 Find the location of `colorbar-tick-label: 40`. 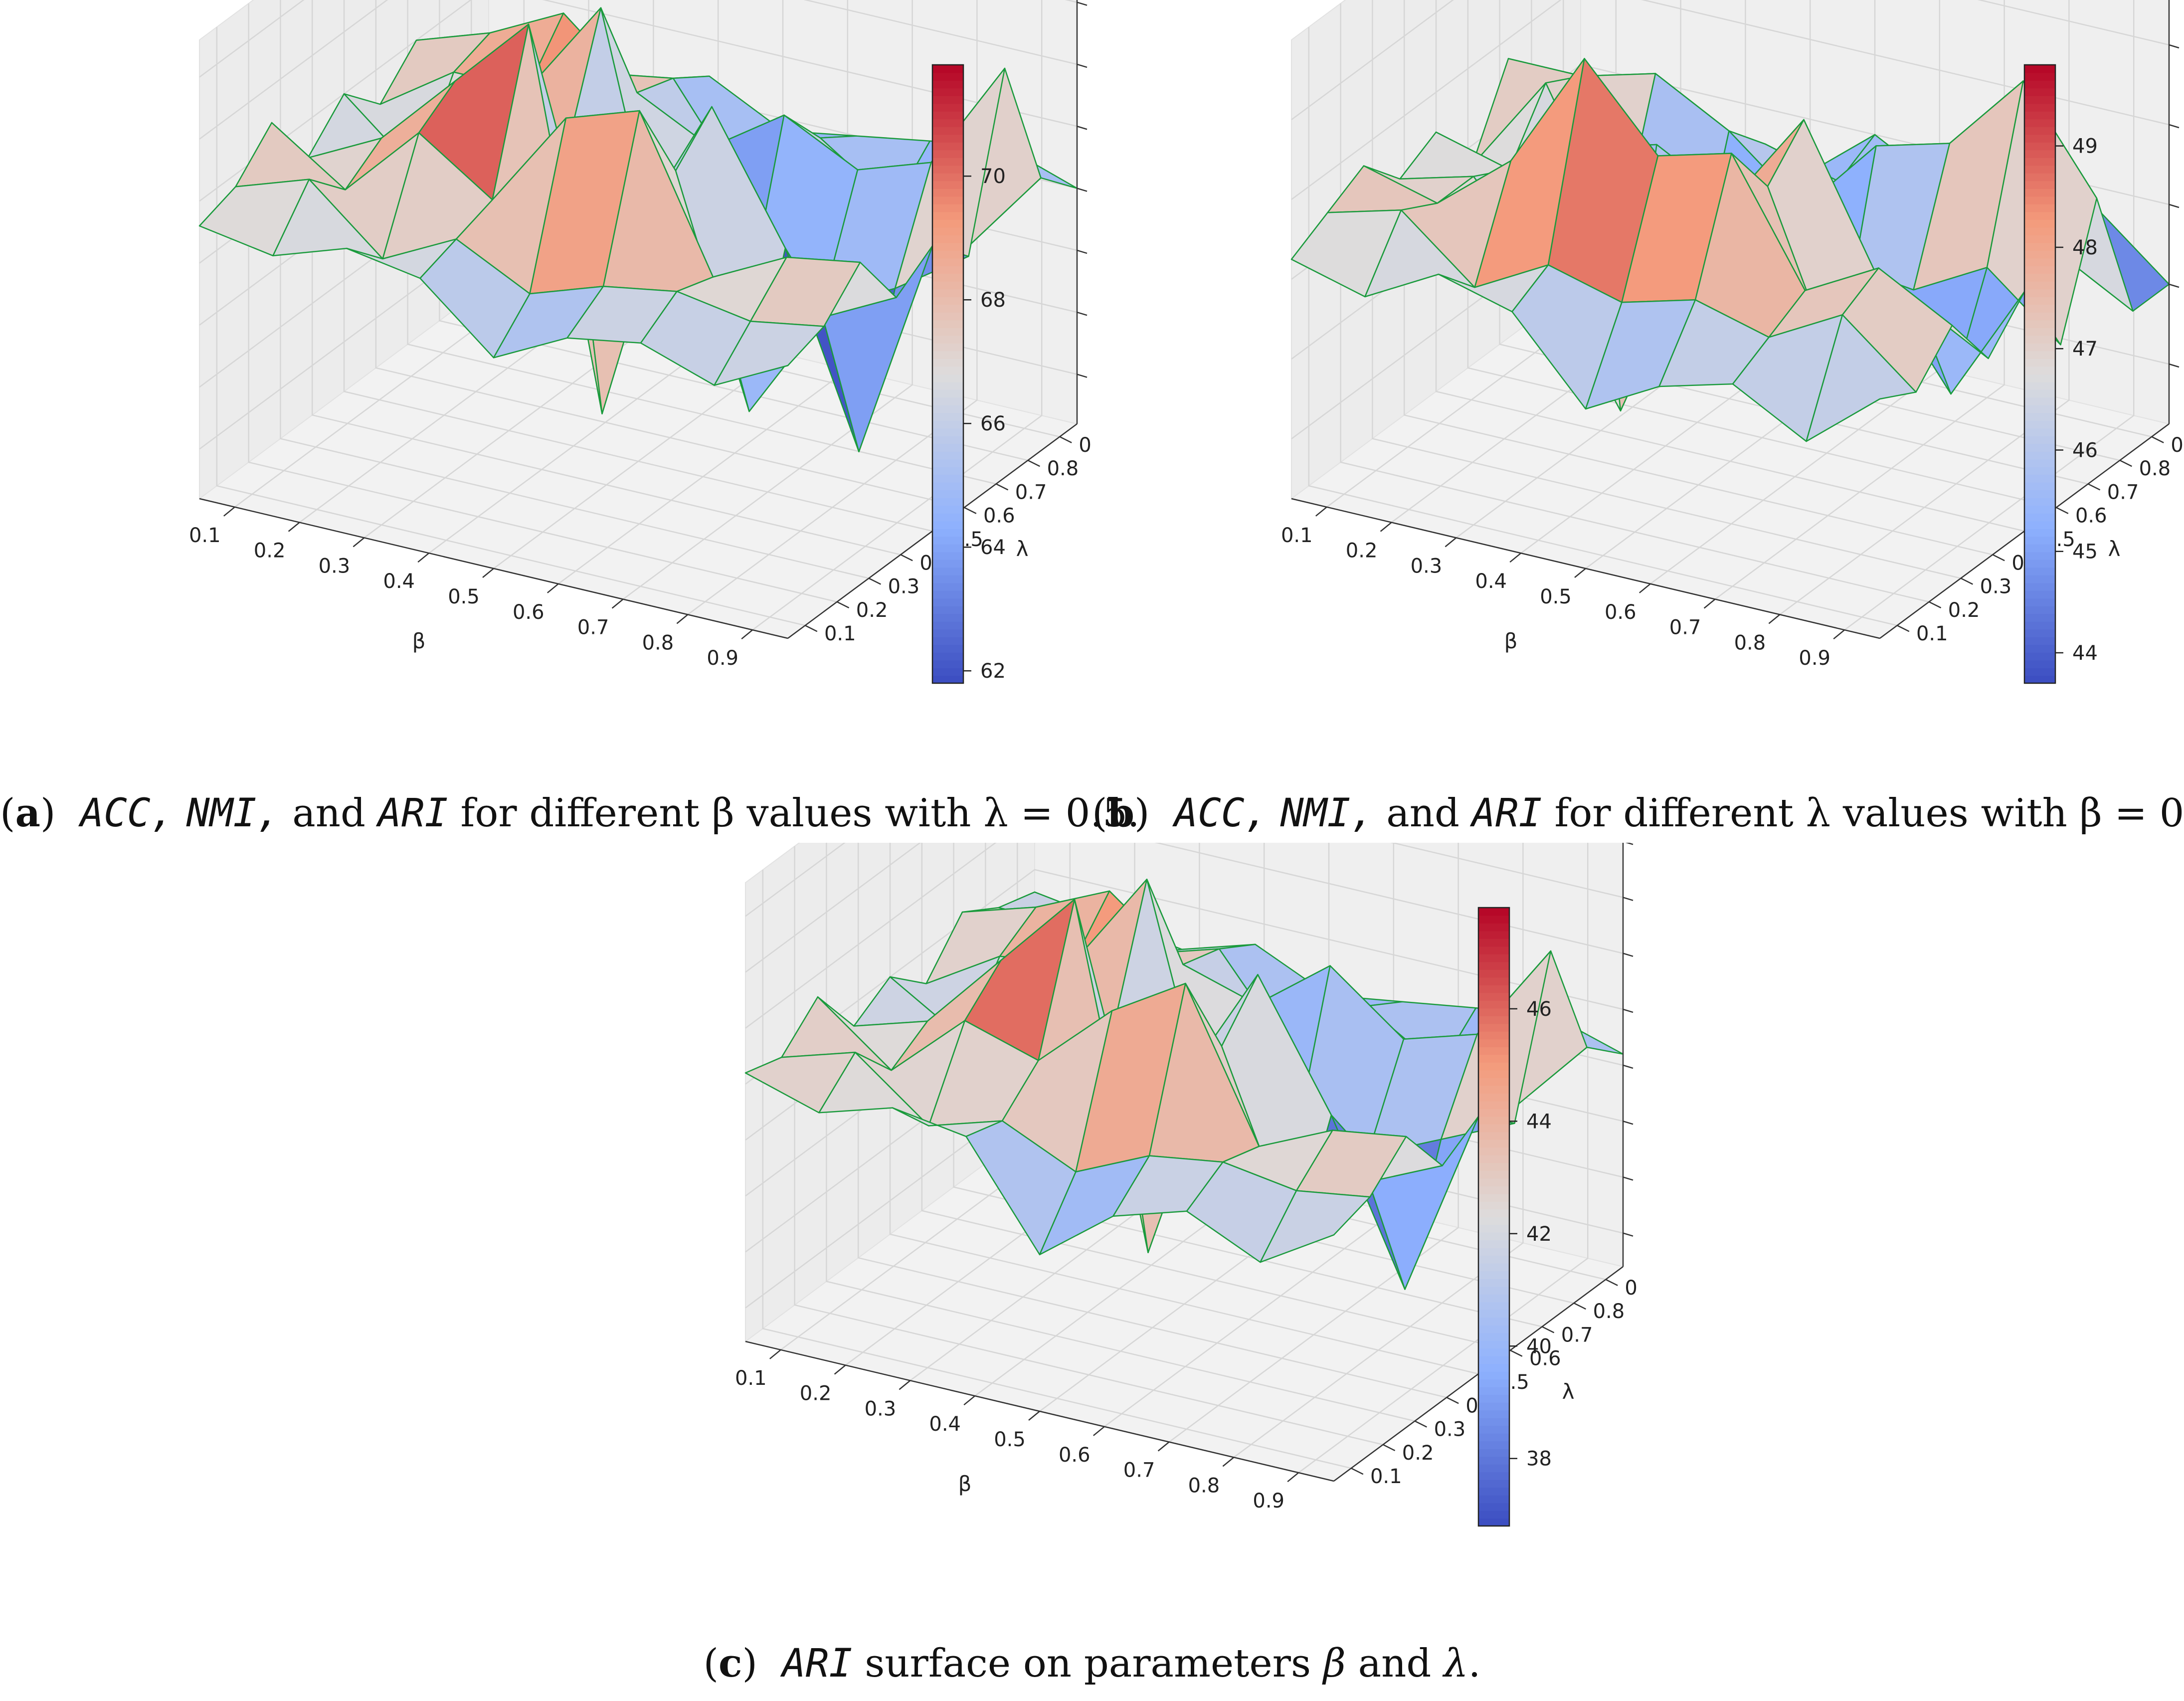

colorbar-tick-label: 40 is located at coordinates (1539, 1346).